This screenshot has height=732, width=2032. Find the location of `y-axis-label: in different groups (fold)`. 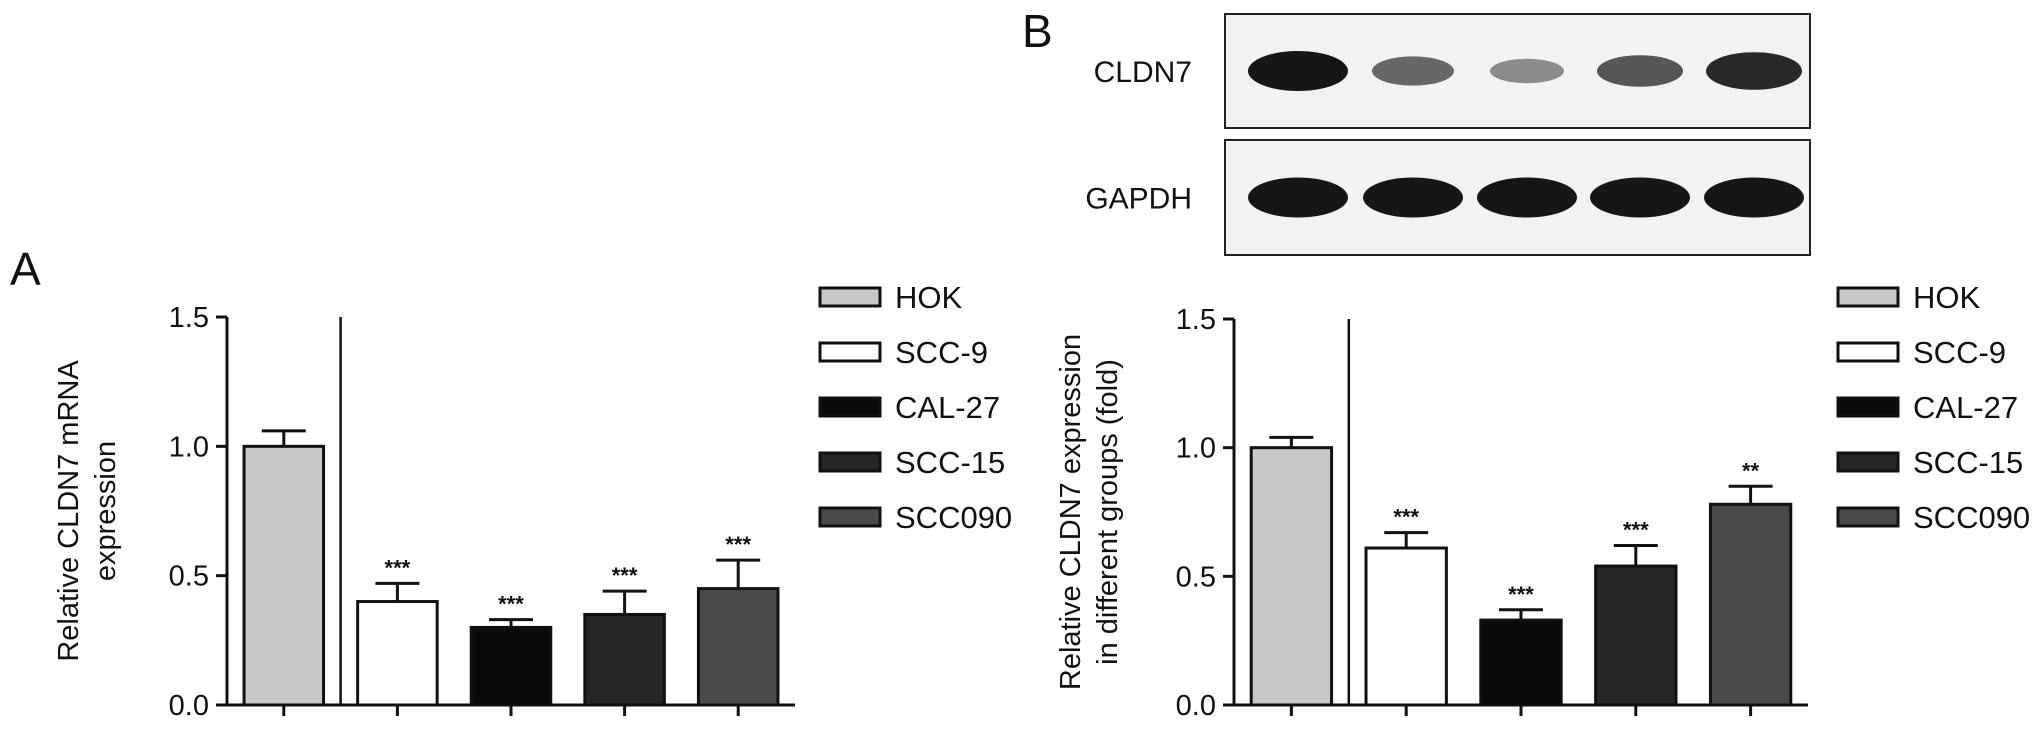

y-axis-label: in different groups (fold) is located at coordinates (1108, 512).